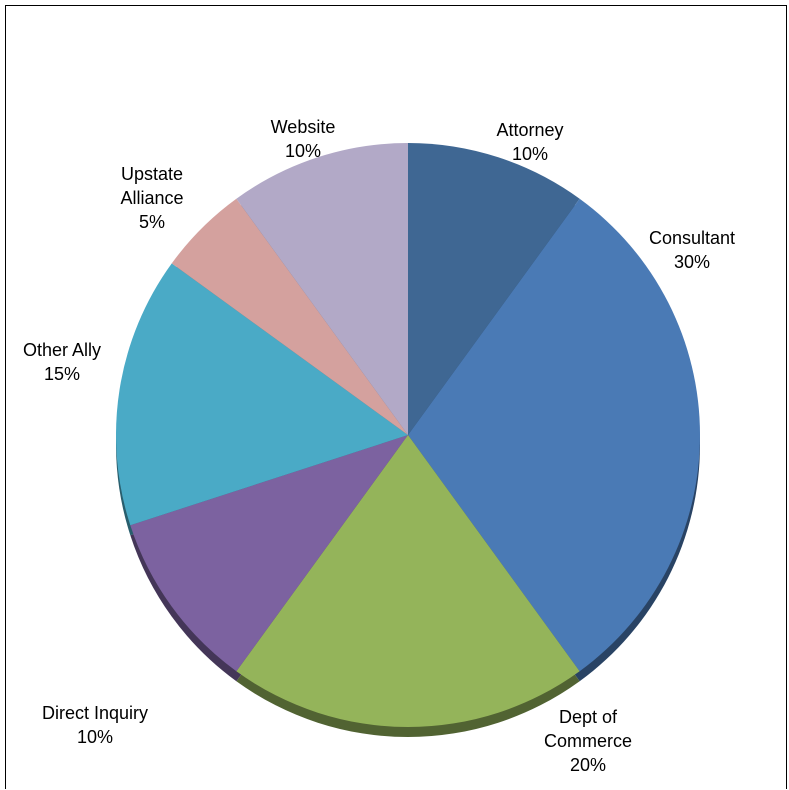 The width and height of the screenshot is (789, 790). I want to click on slice-name-label: Other Ally, so click(62, 350).